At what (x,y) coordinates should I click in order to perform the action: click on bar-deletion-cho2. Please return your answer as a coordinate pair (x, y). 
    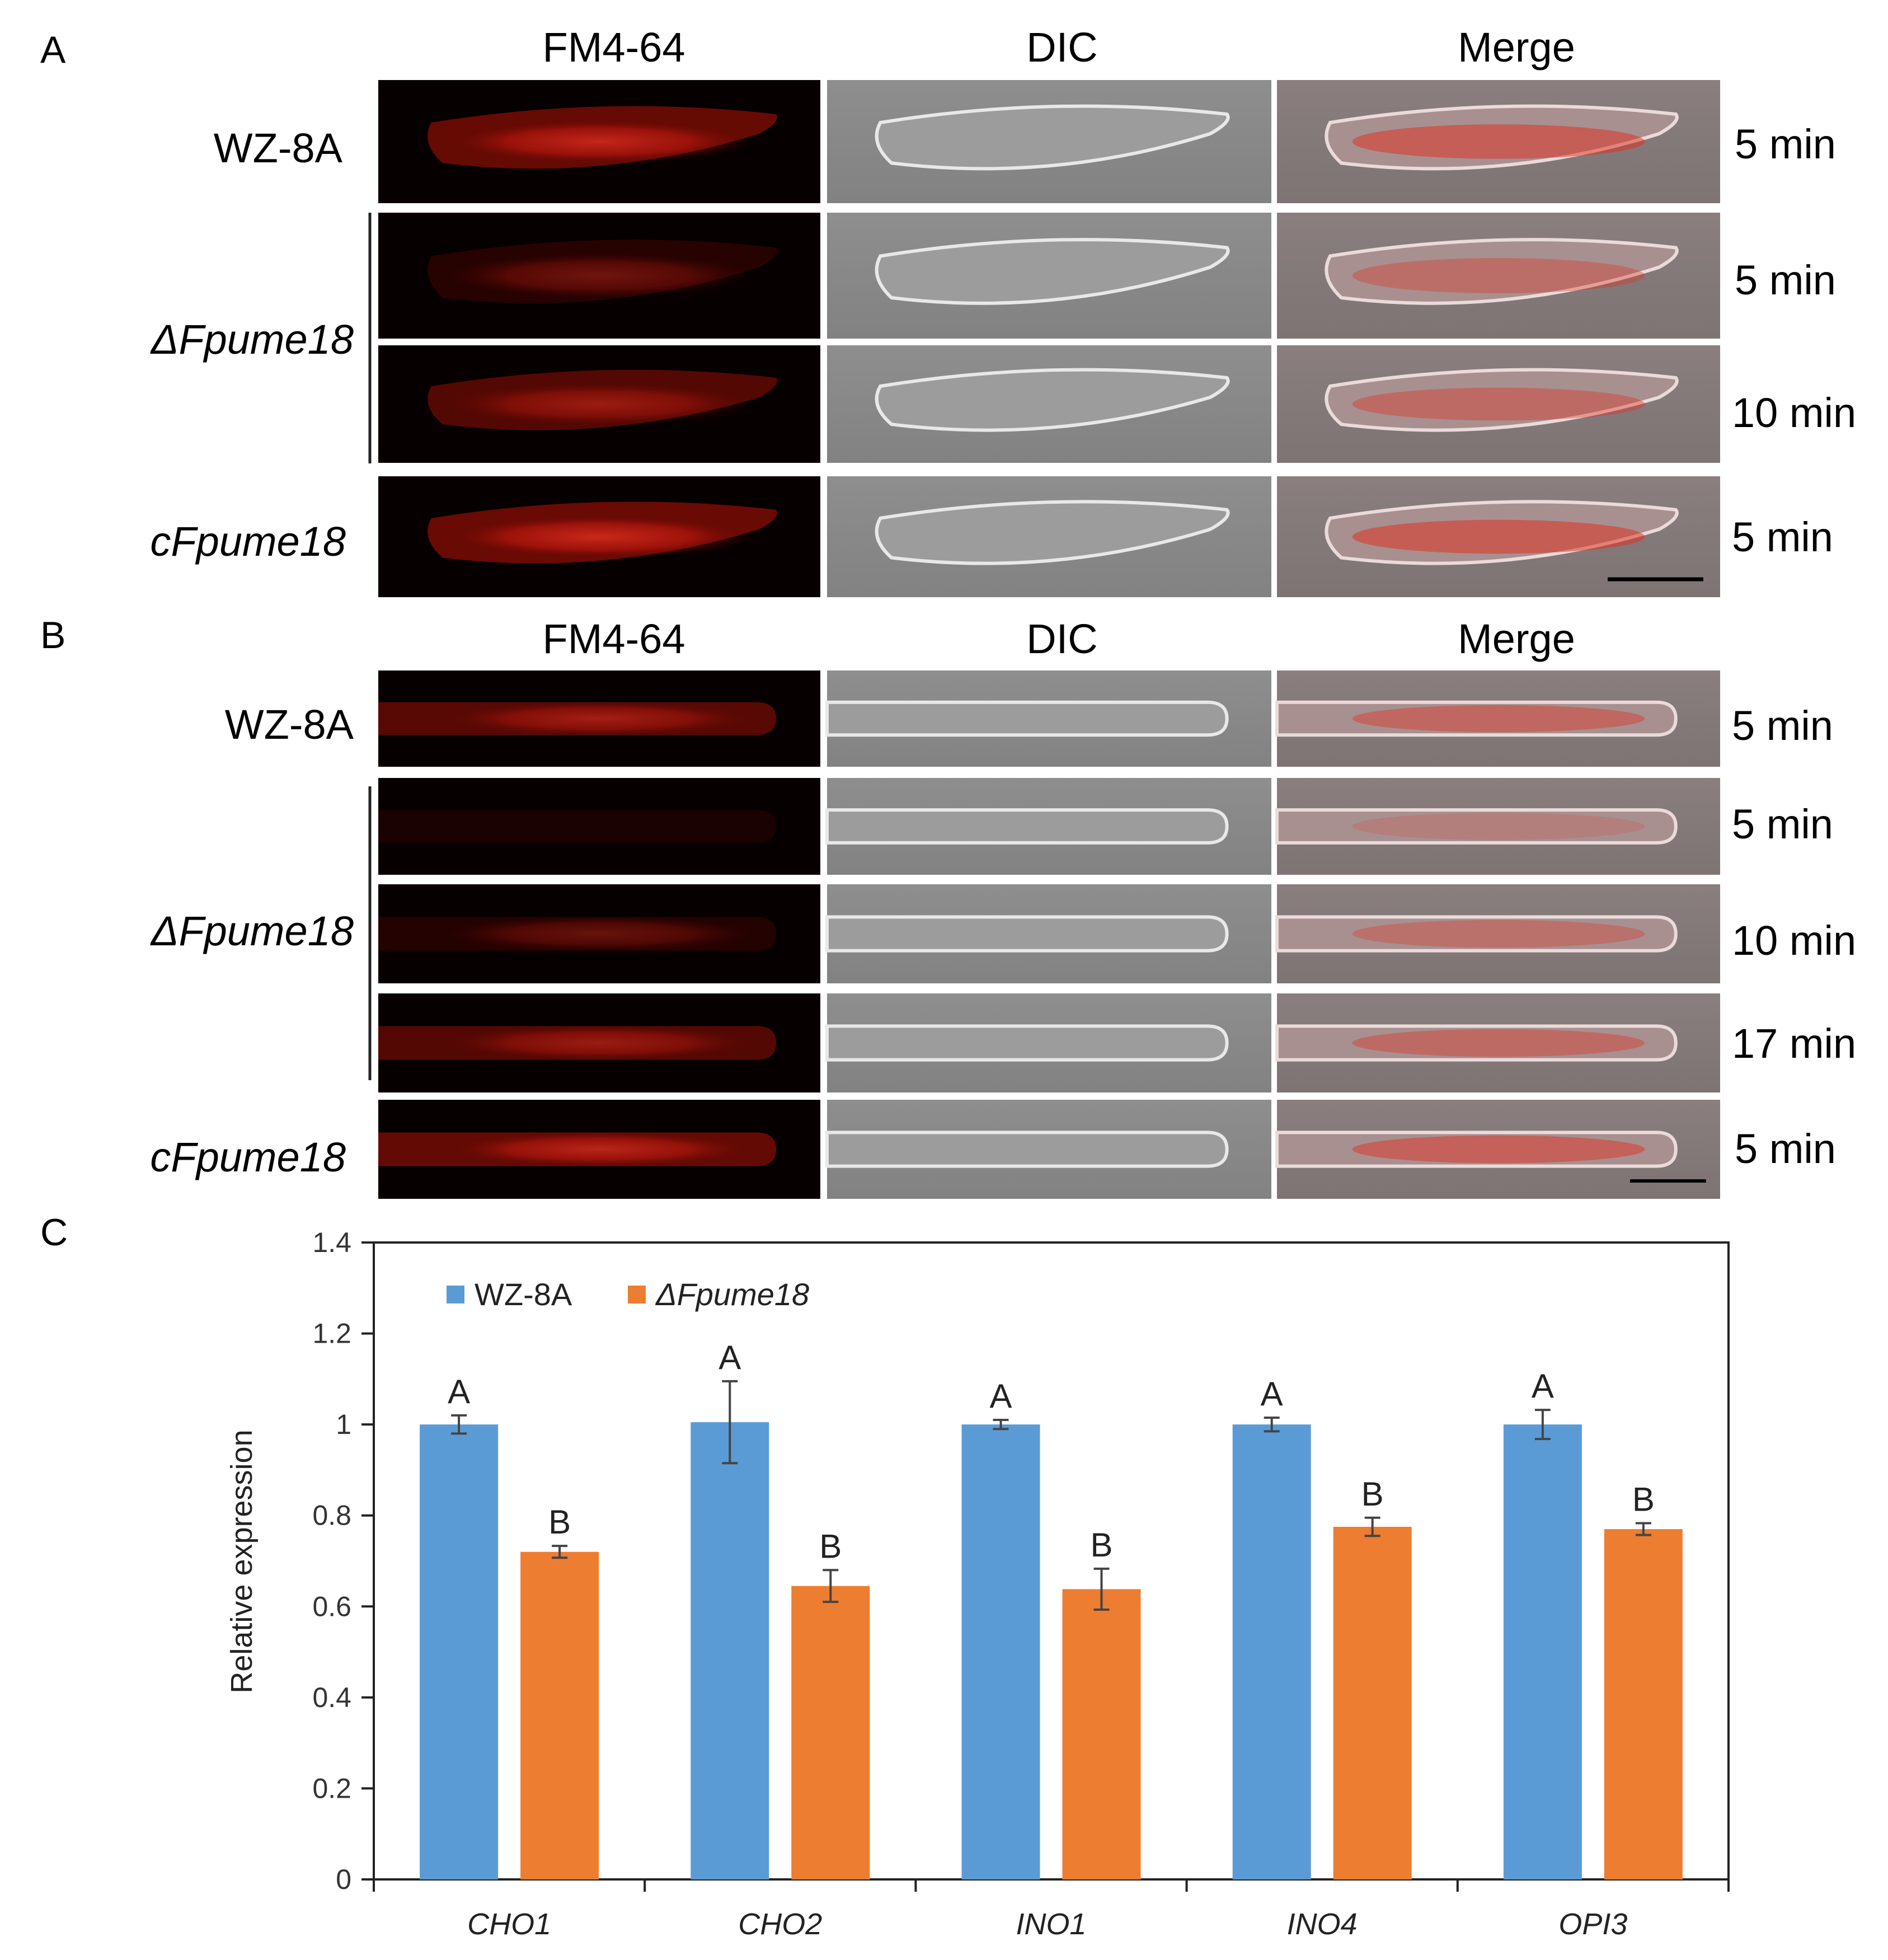
    Looking at the image, I should click on (830, 1732).